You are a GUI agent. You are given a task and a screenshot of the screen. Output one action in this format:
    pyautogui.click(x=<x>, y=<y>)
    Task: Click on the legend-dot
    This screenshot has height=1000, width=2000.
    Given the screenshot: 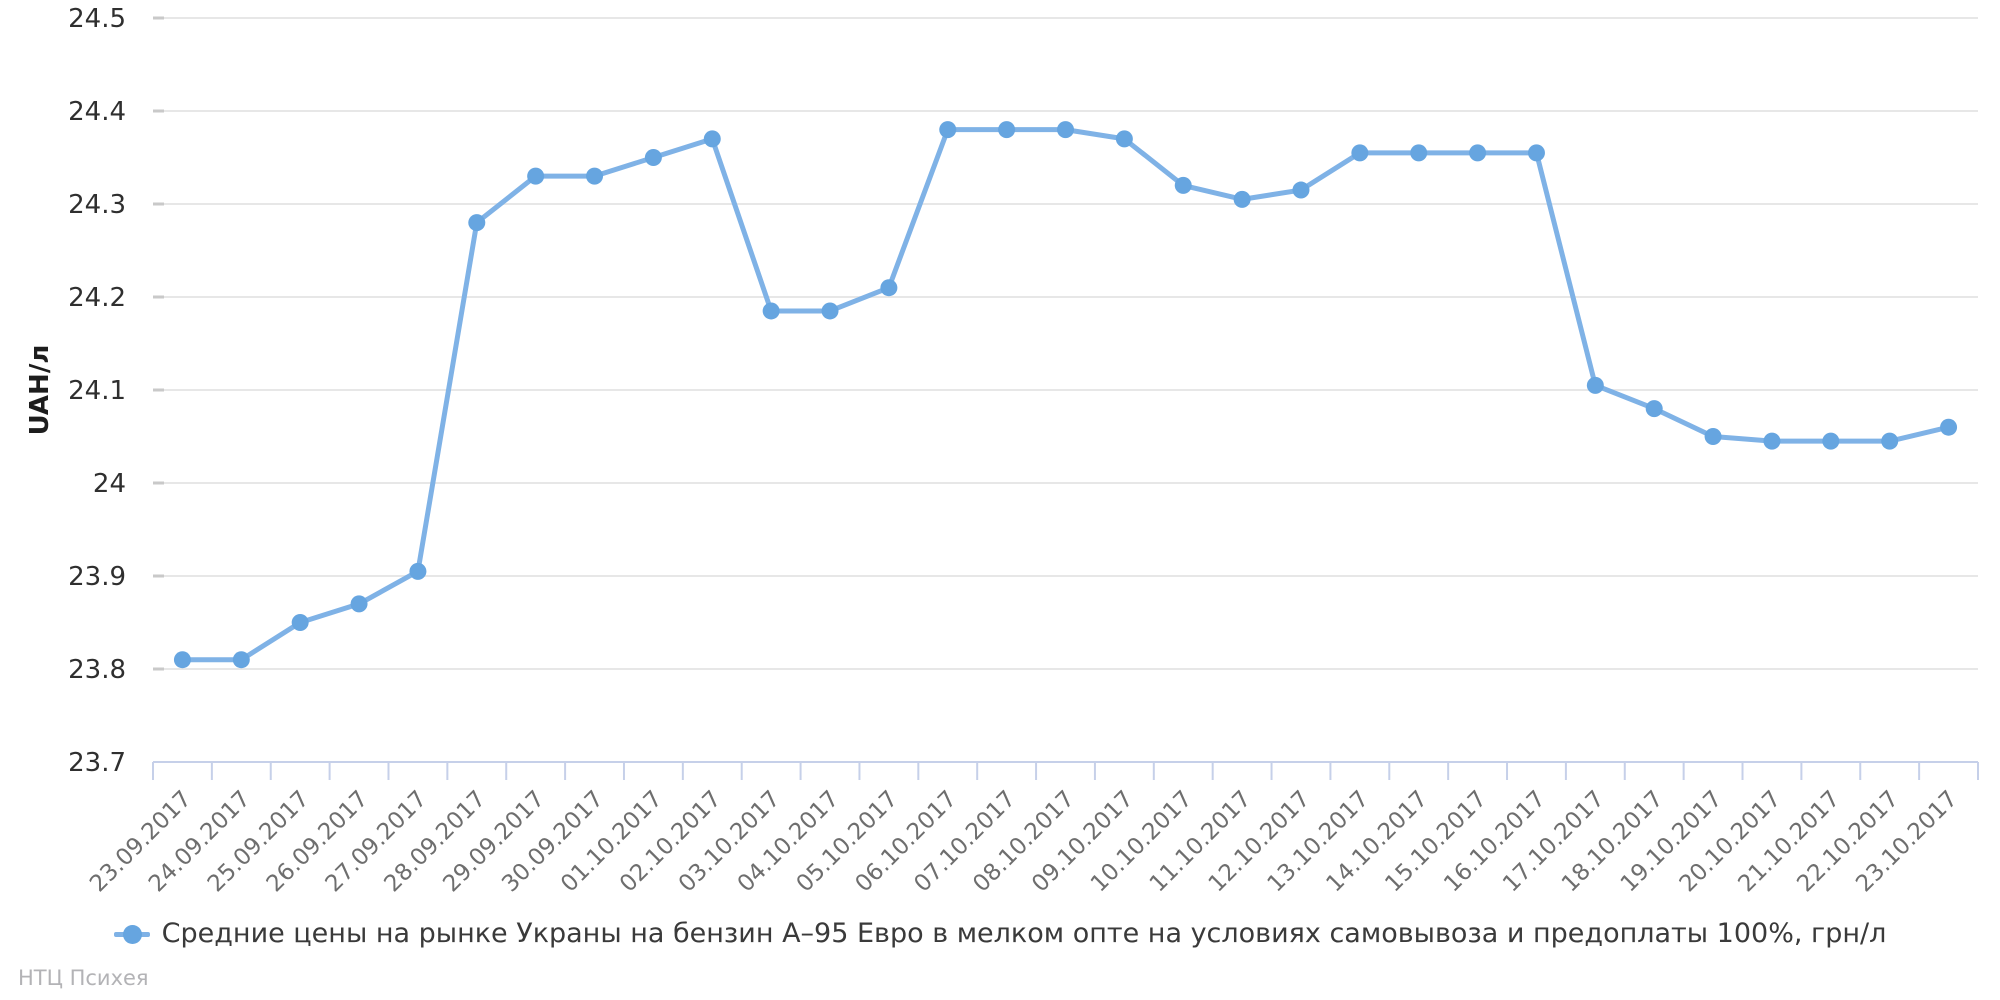 What is the action you would take?
    pyautogui.click(x=132, y=934)
    